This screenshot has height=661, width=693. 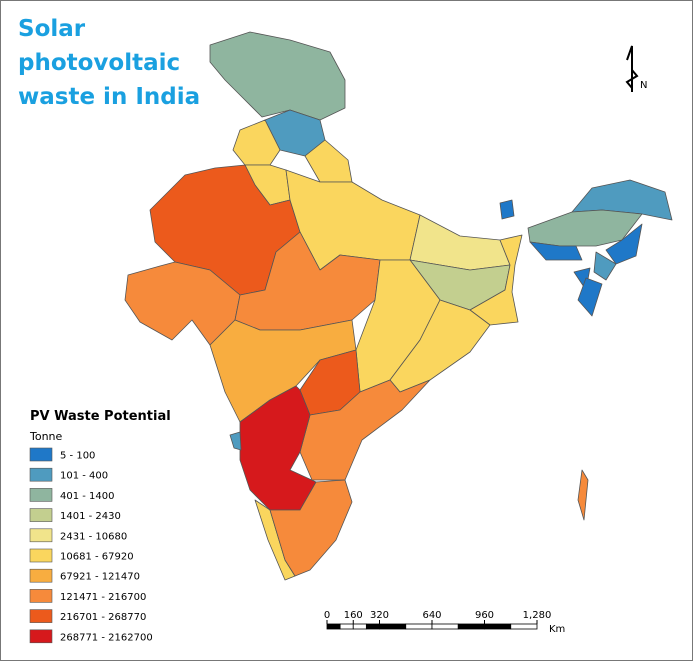 I want to click on legend-label: 67921 - 121470, so click(x=100, y=577).